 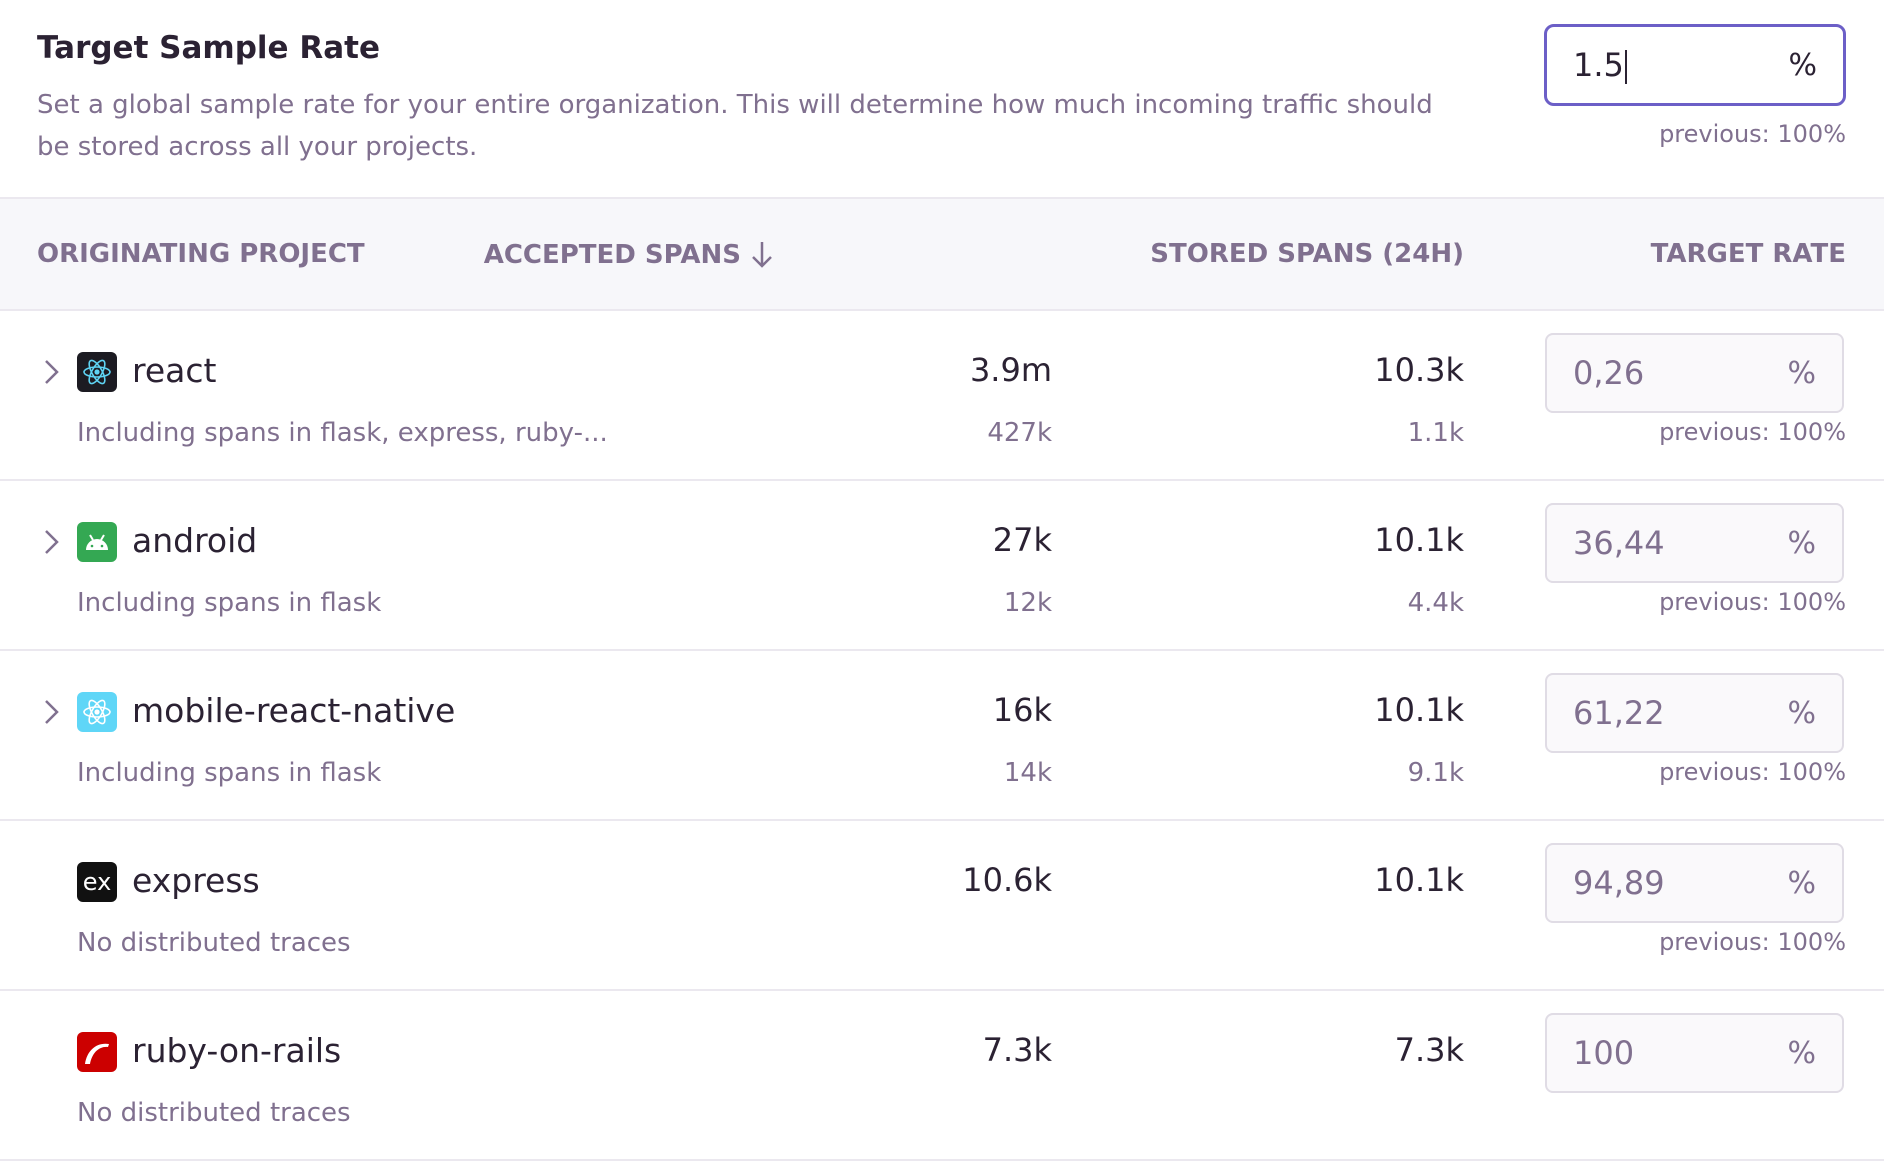 What do you see at coordinates (196, 880) in the screenshot?
I see `project-name: express` at bounding box center [196, 880].